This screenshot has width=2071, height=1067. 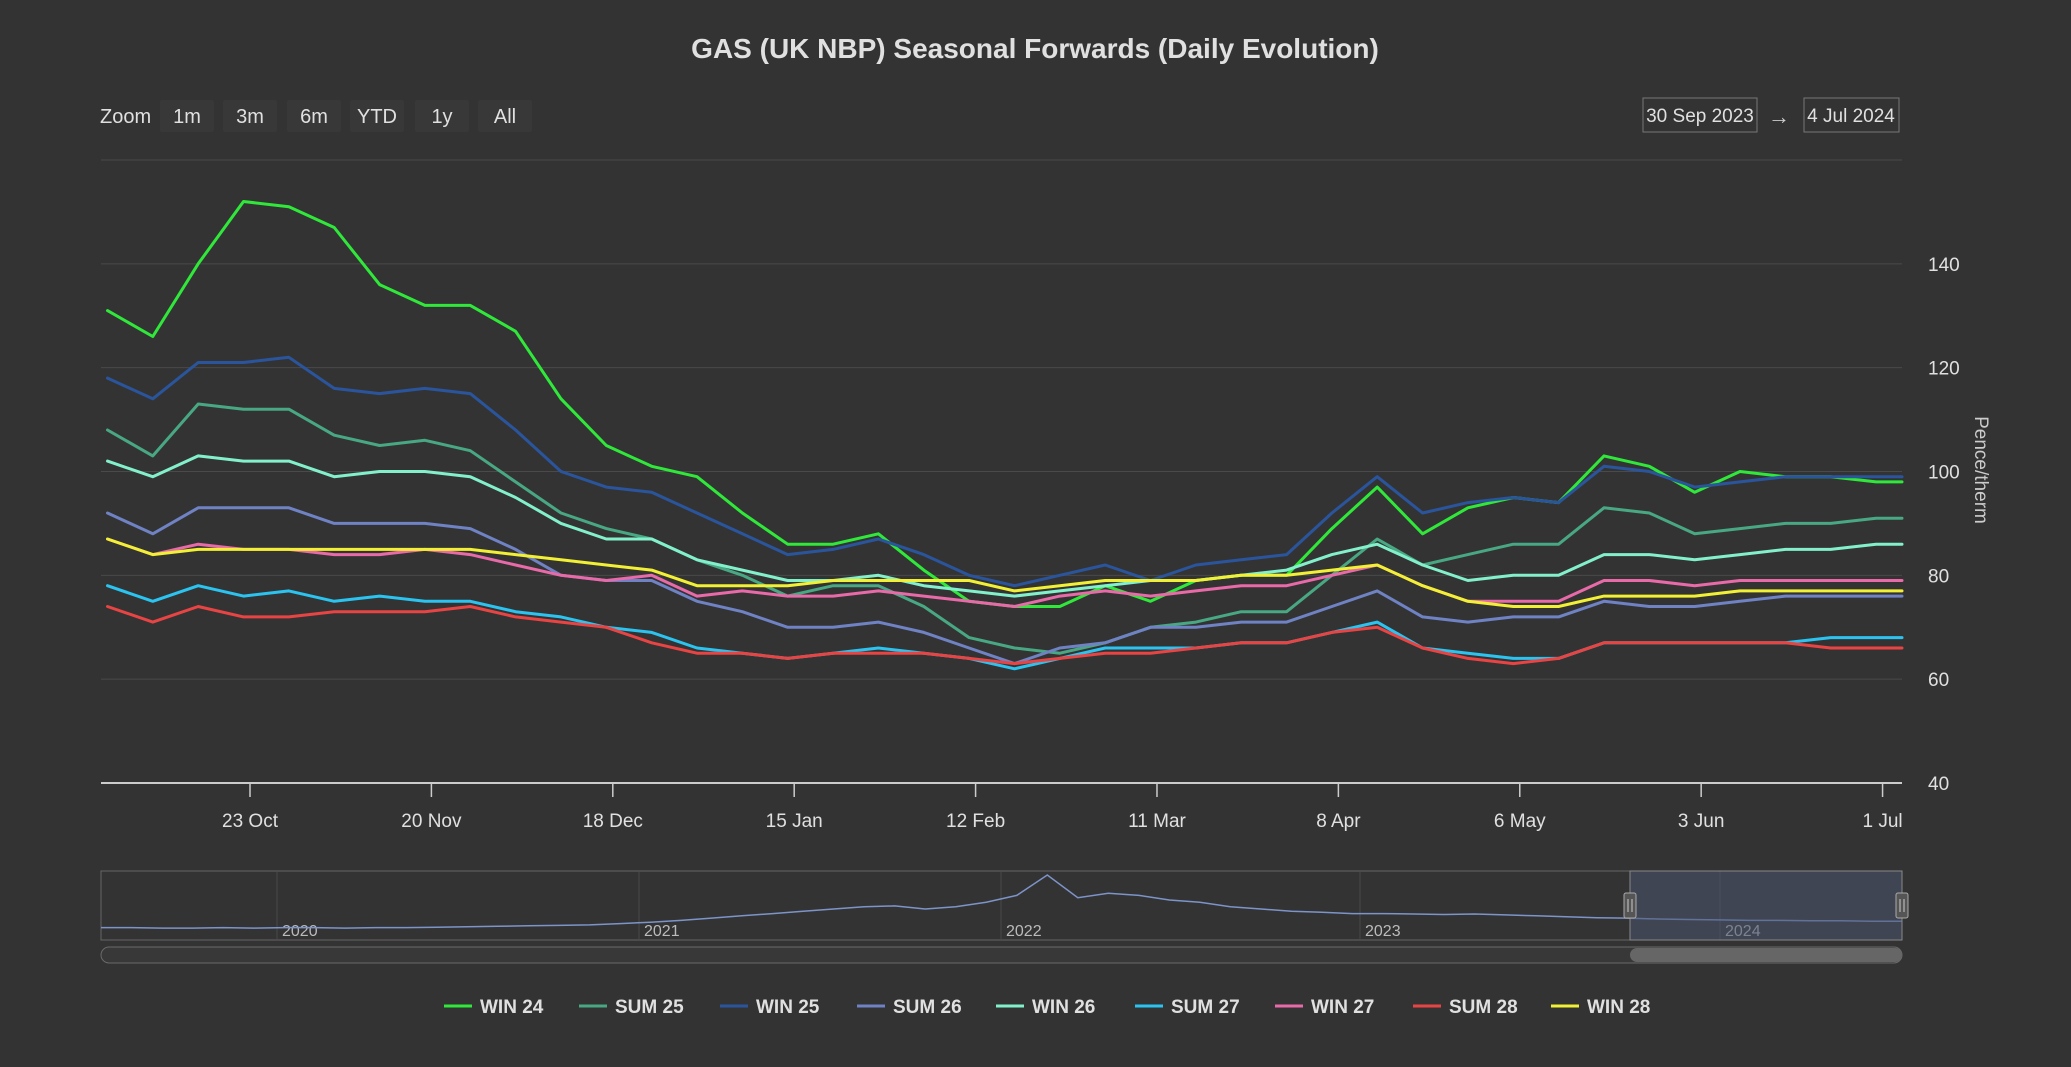 I want to click on legend-label: SUM 28, so click(x=1483, y=1007).